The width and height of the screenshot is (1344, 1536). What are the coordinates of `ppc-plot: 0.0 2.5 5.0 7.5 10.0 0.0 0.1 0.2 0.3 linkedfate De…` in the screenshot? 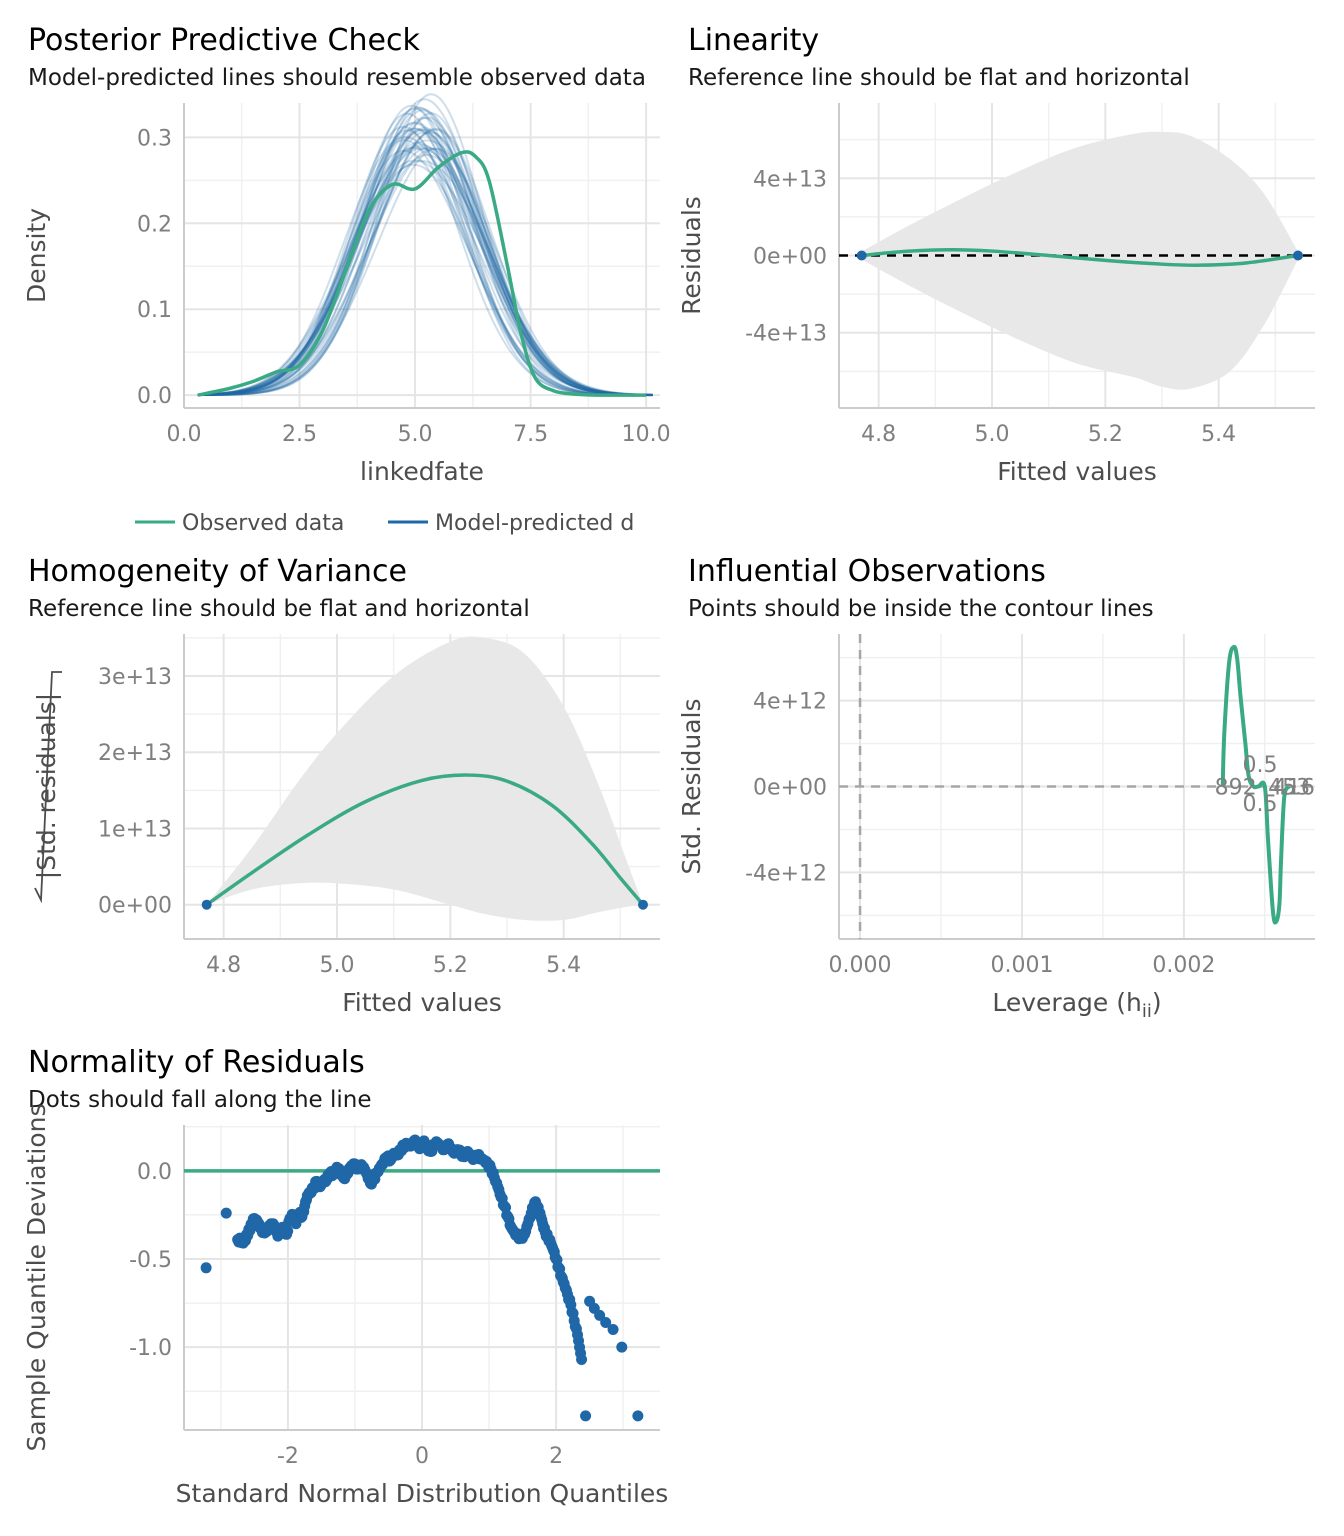 It's located at (346, 289).